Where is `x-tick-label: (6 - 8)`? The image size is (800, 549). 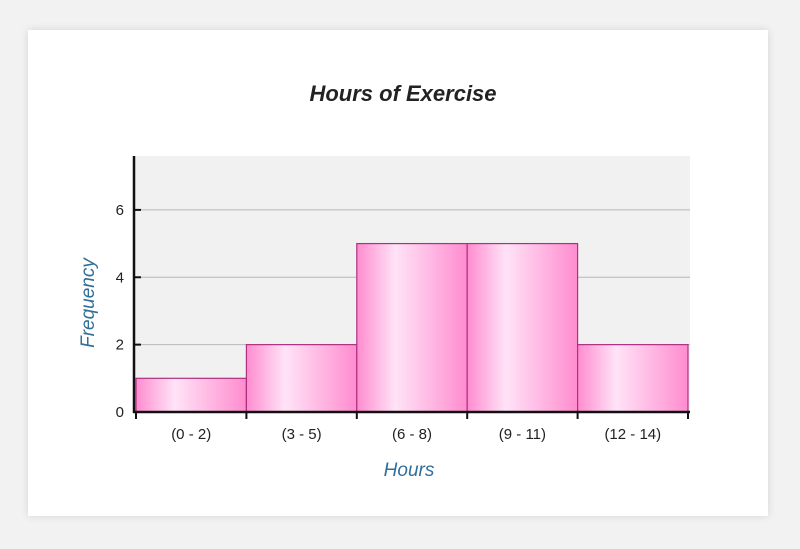
x-tick-label: (6 - 8) is located at coordinates (412, 434).